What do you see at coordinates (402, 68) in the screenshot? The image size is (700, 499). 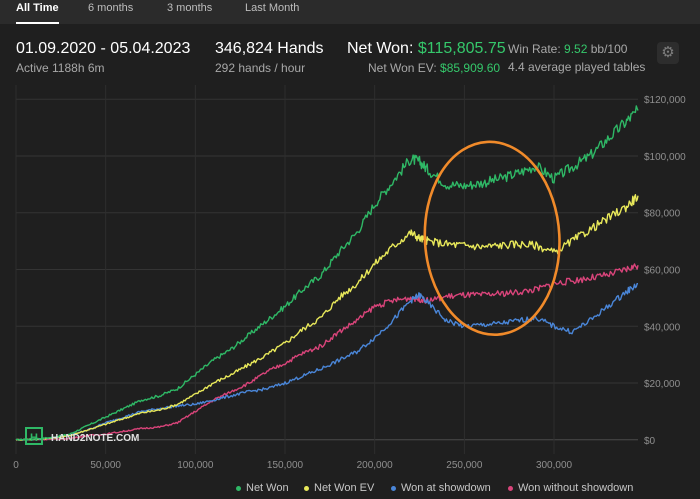 I see `net-won-ev-label: Net Won EV:` at bounding box center [402, 68].